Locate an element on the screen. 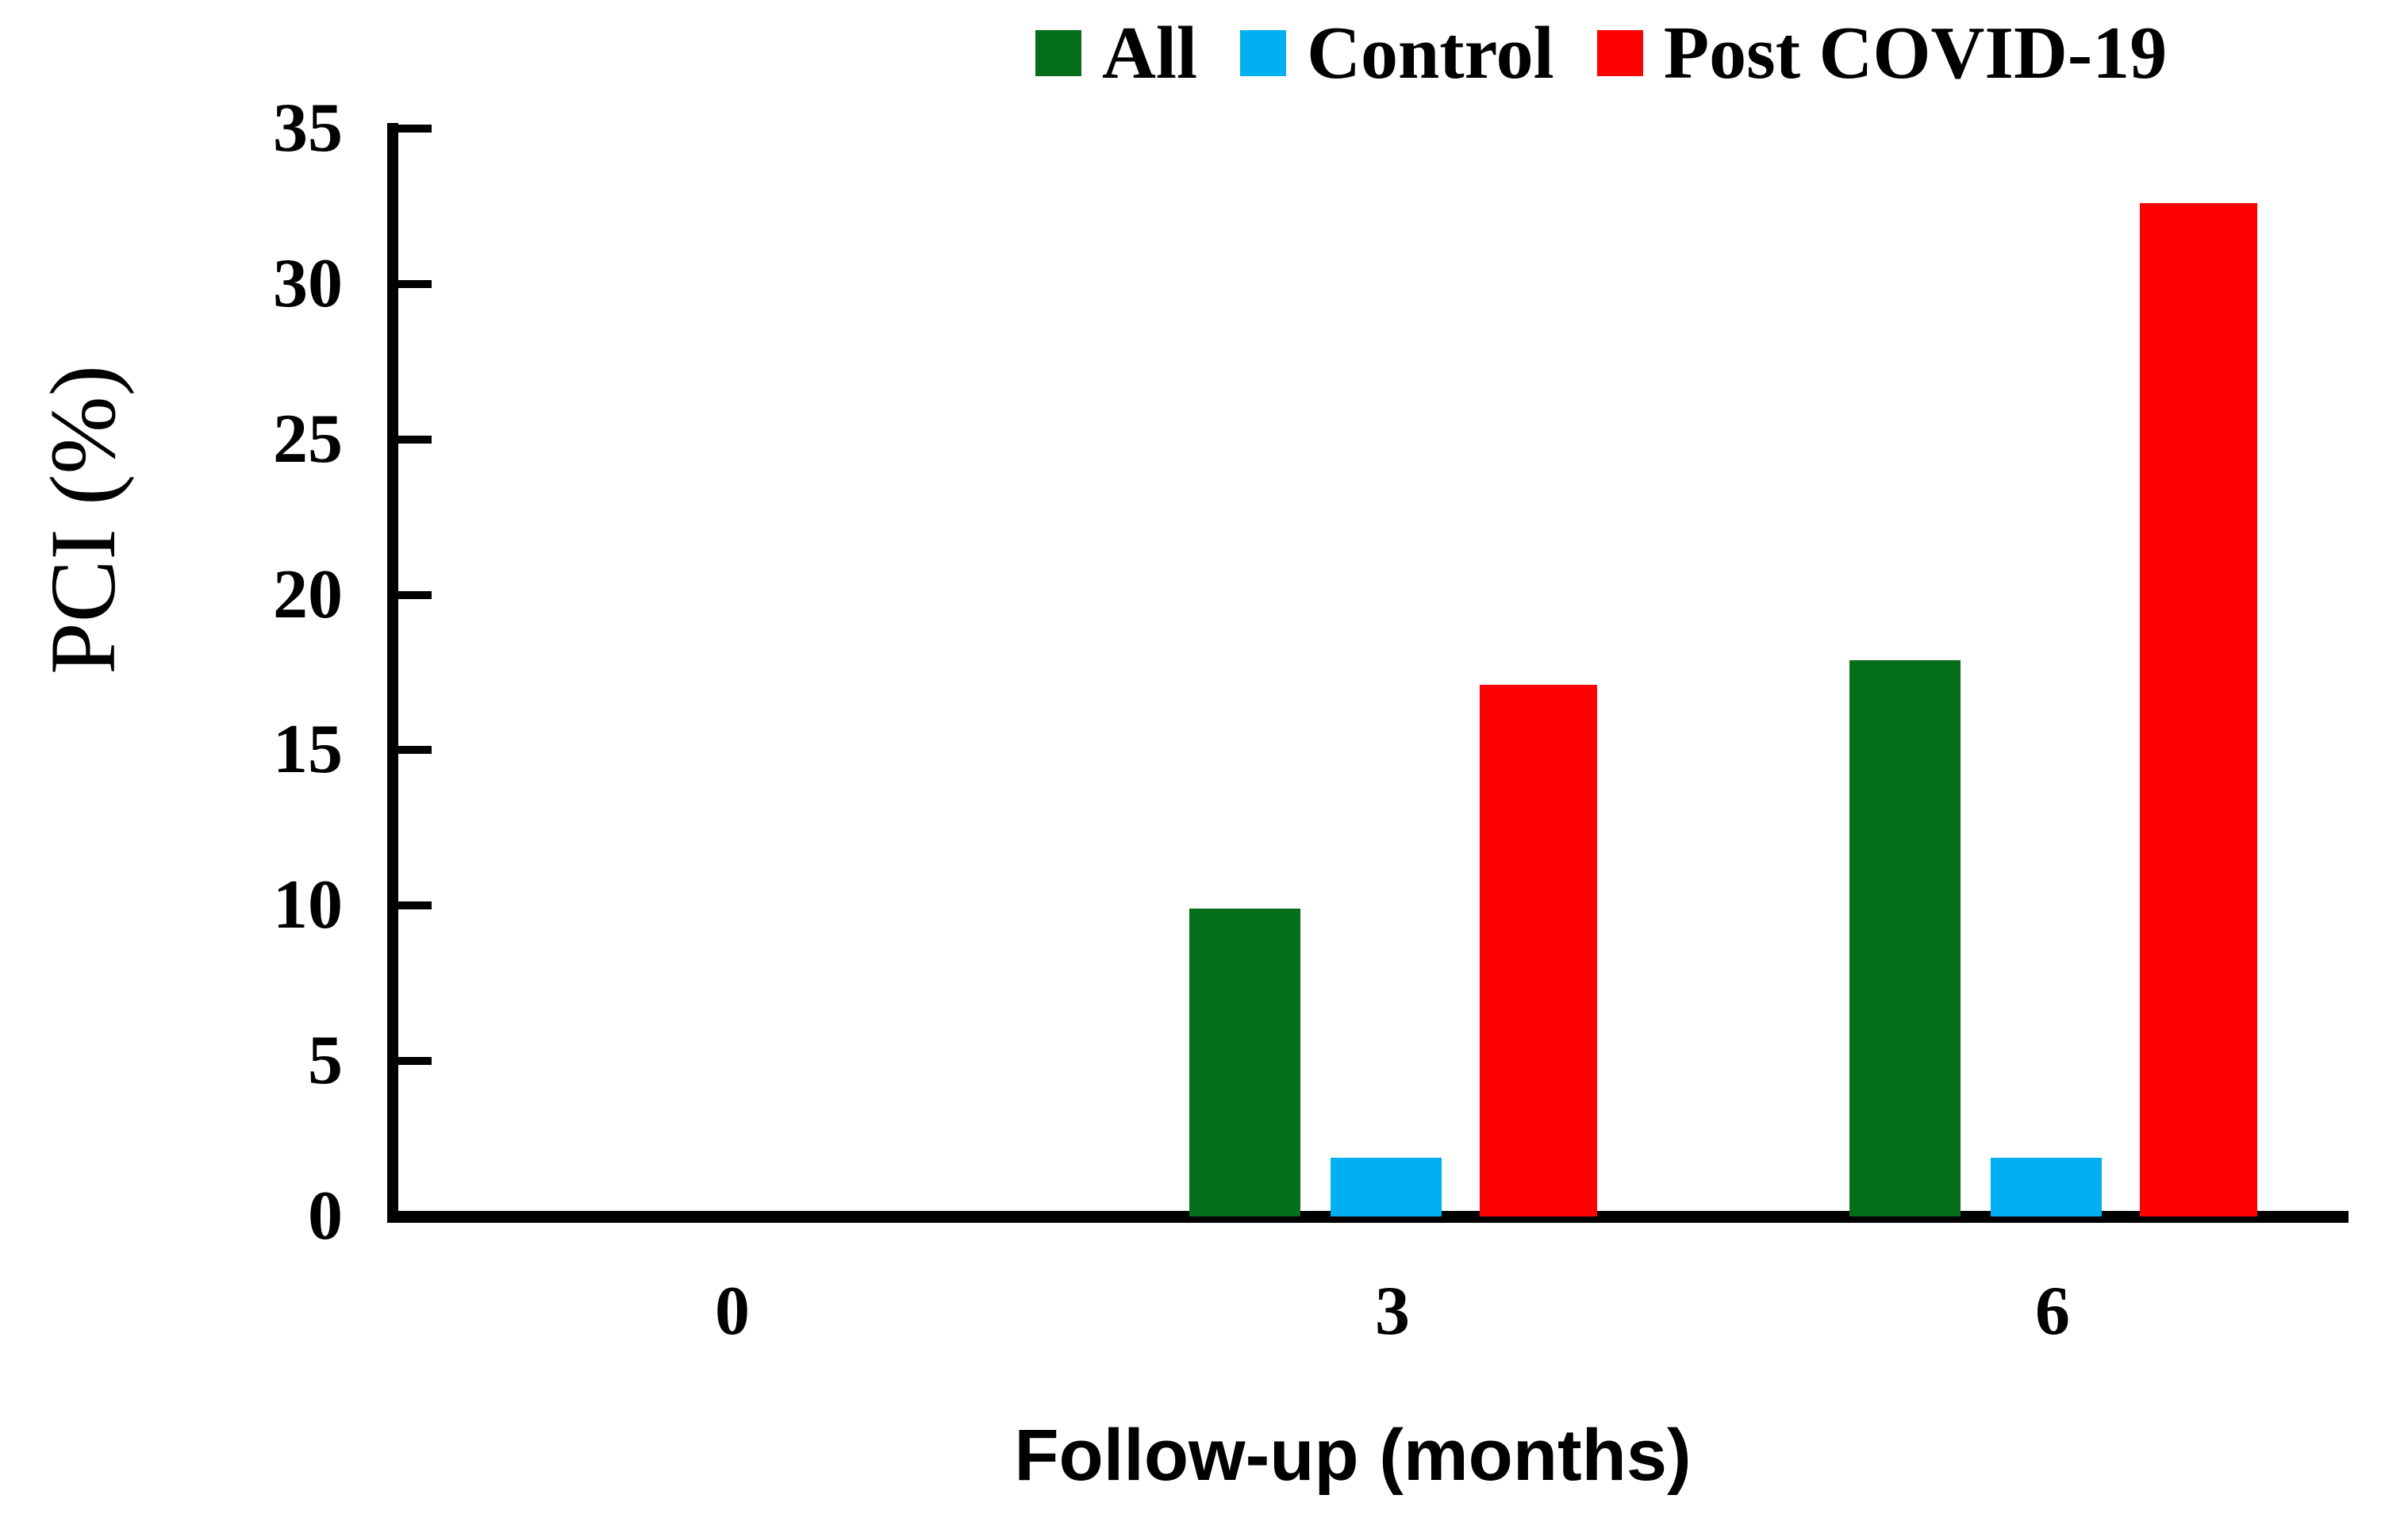 Image resolution: width=2408 pixels, height=1518 pixels. y-tick-label-0: 0 is located at coordinates (326, 1216).